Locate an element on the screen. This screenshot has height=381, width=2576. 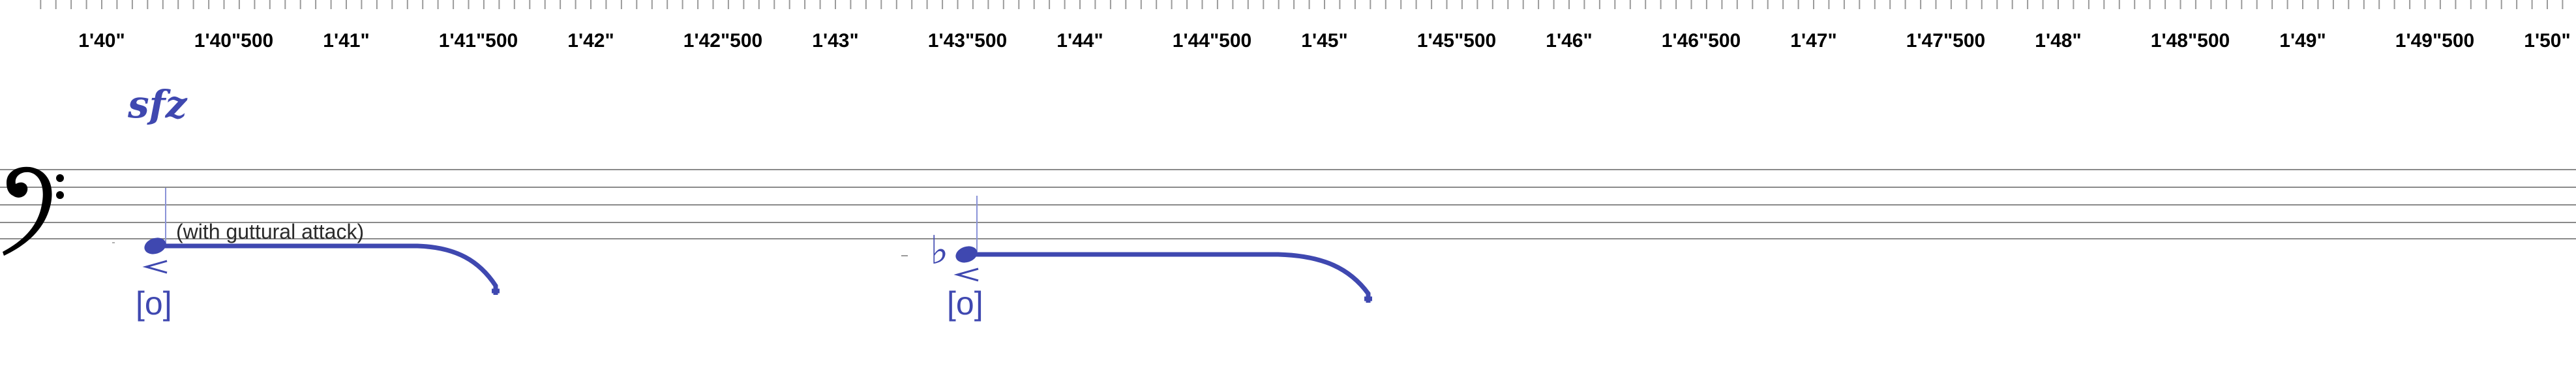
dynamic-marking: sfz is located at coordinates (157, 105).